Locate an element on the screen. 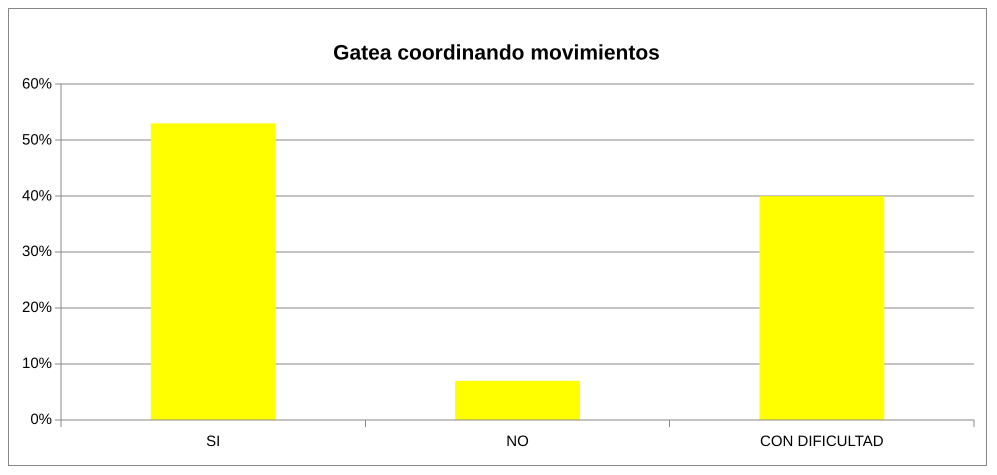 Image resolution: width=997 pixels, height=475 pixels. x-tick-label: CON DIFICULTAD is located at coordinates (822, 441).